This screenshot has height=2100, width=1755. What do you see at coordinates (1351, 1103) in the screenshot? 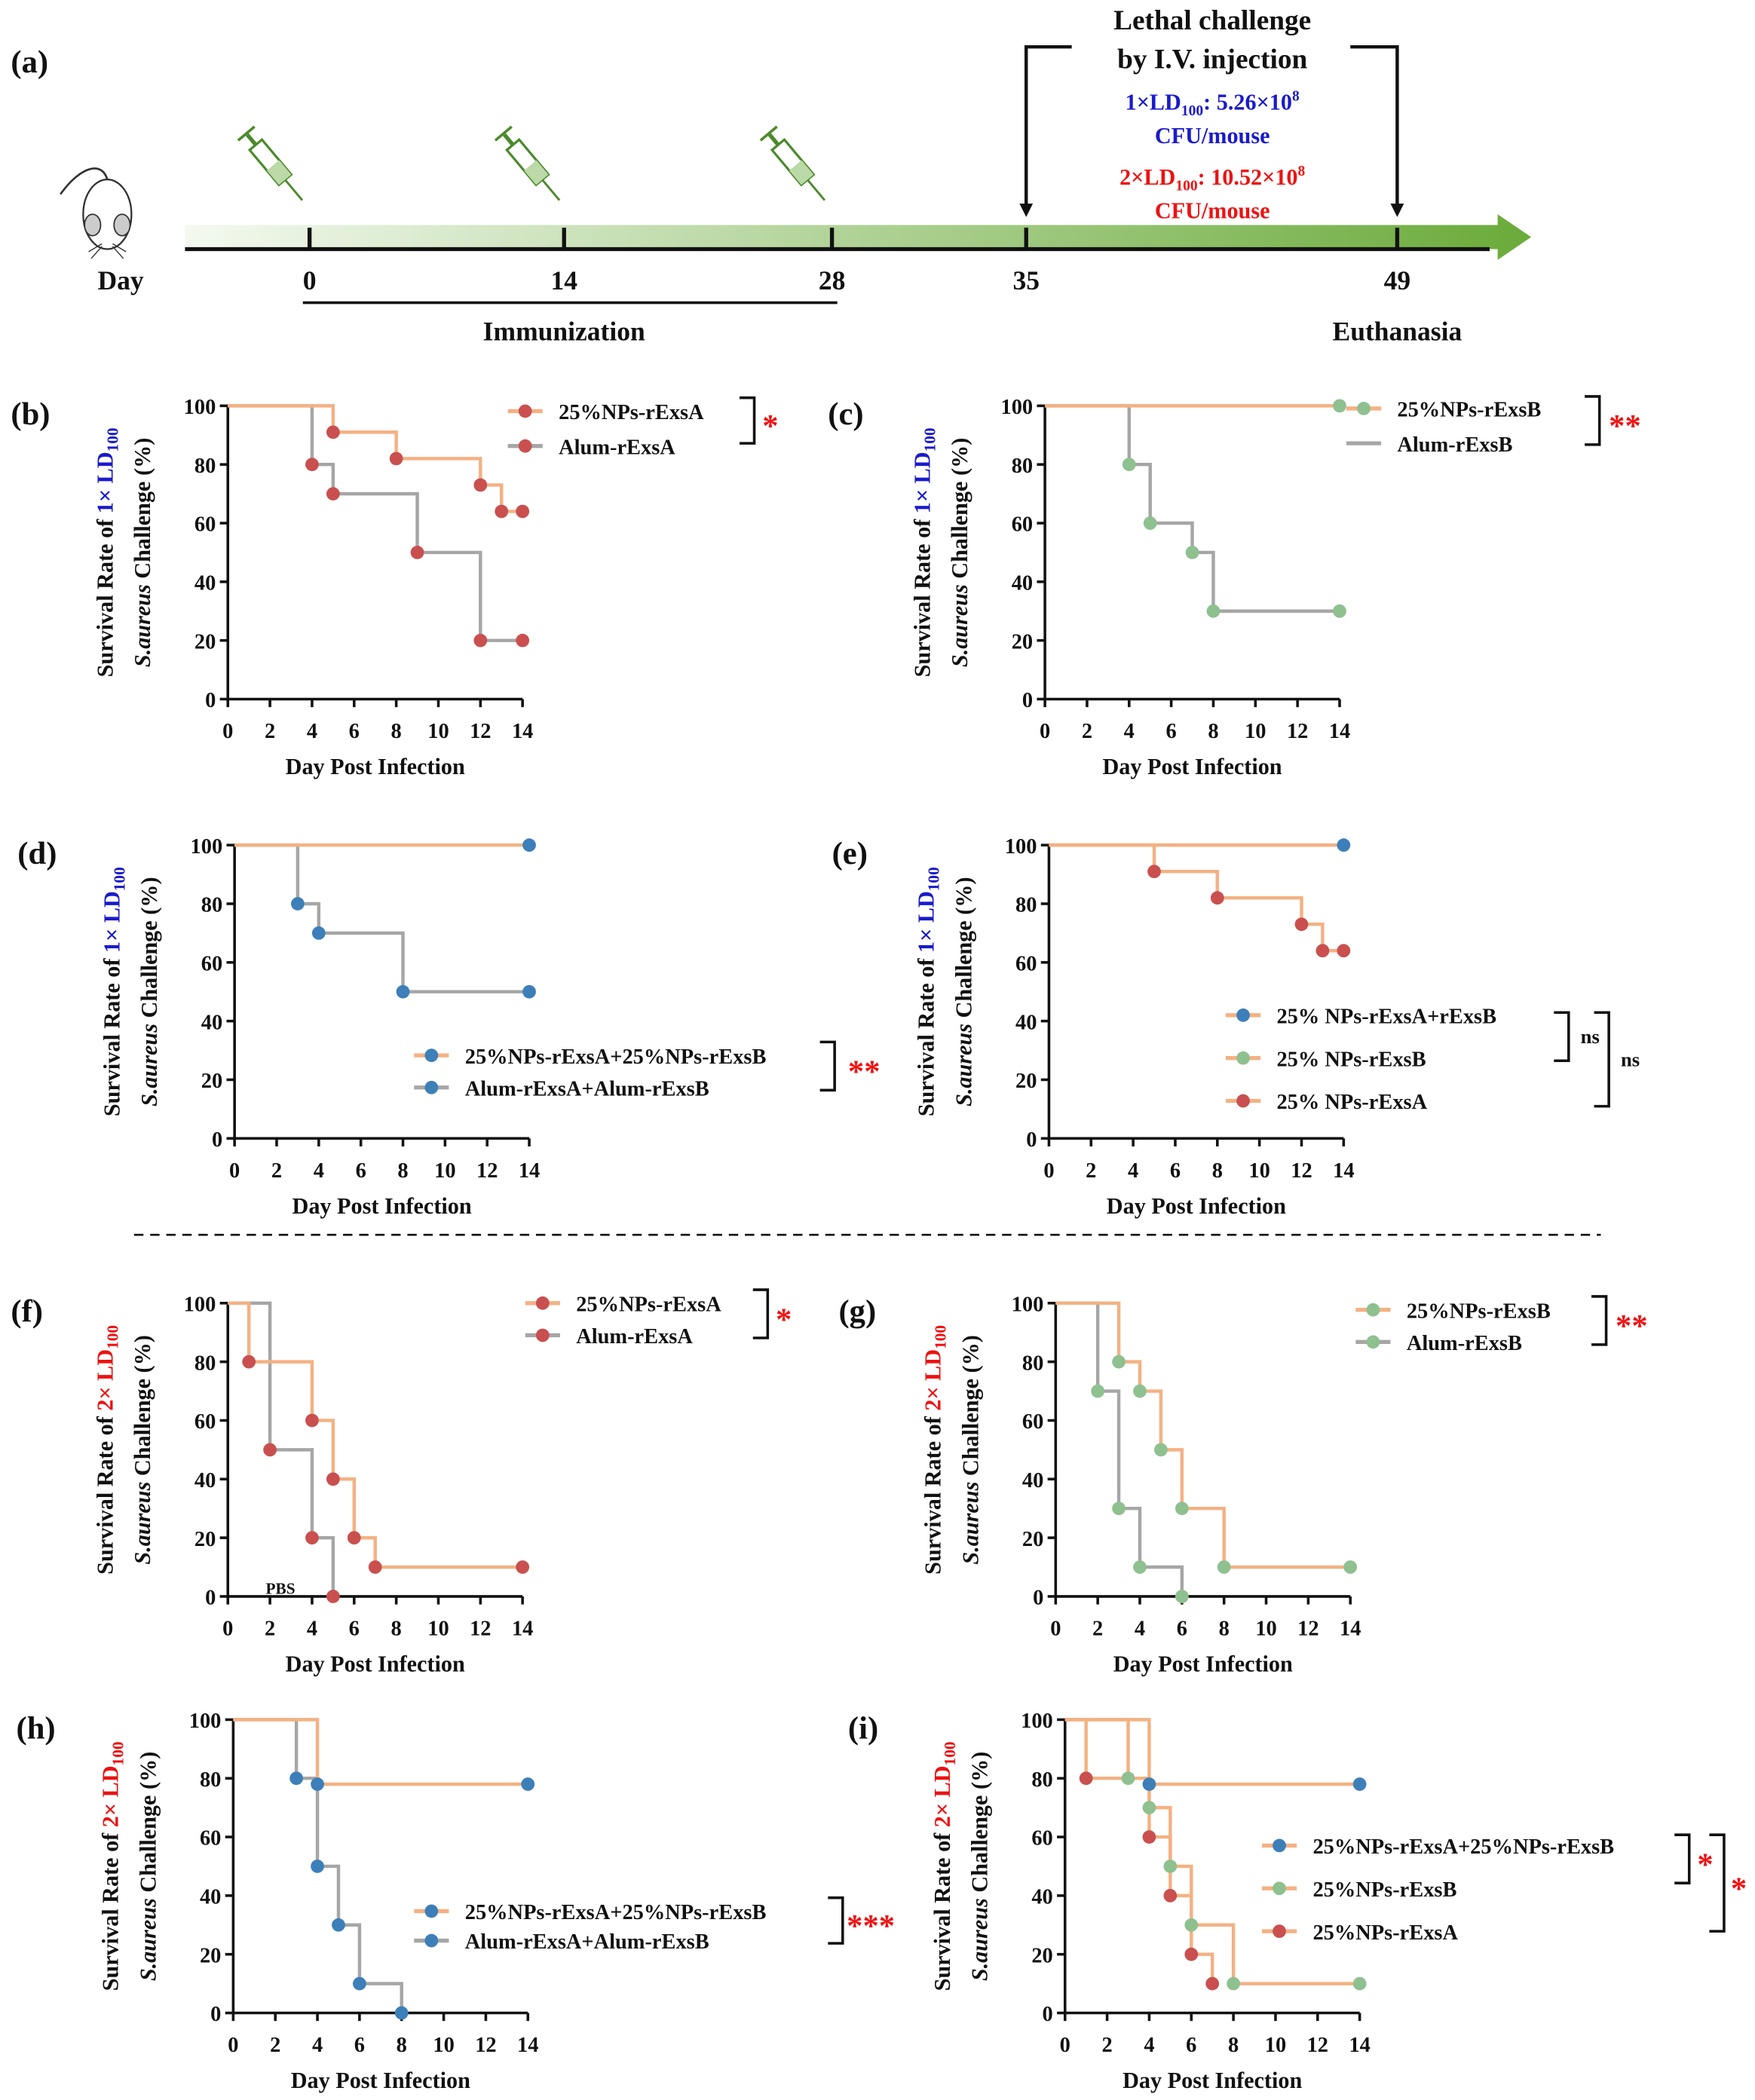
I see `legend-label: 25% NPs-rExsA` at bounding box center [1351, 1103].